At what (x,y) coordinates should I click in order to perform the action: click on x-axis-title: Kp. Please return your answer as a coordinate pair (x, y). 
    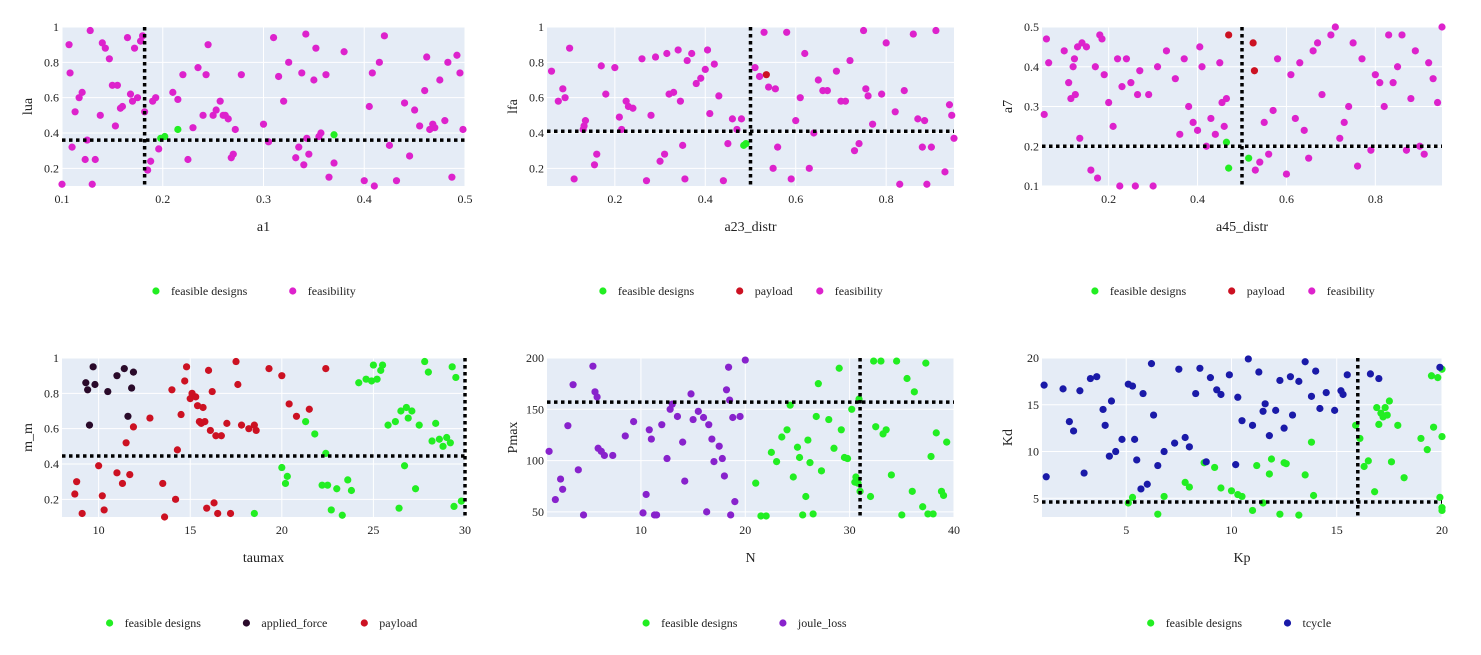
    Looking at the image, I should click on (1241, 558).